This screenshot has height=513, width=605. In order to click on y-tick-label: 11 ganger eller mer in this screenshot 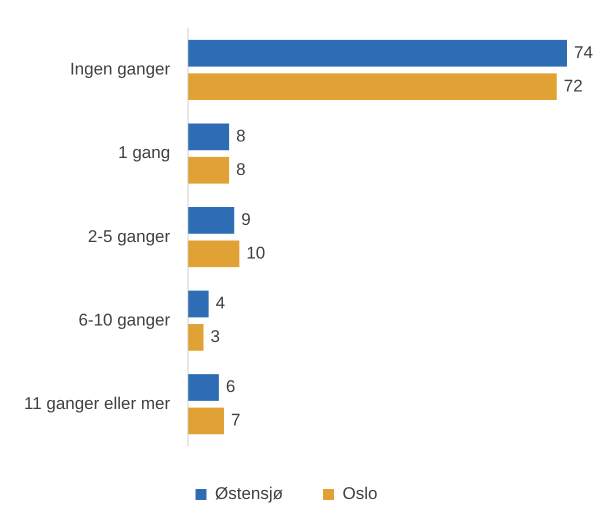, I will do `click(97, 403)`.